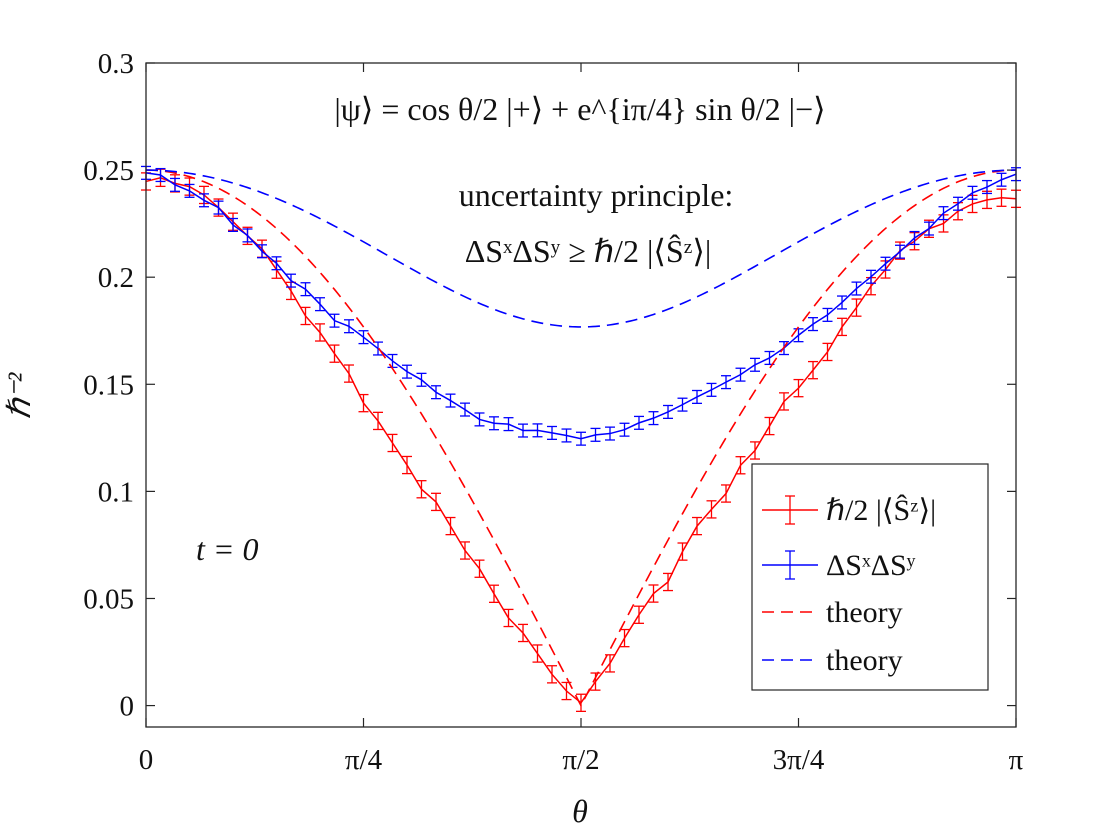 The image size is (1120, 840). Describe the element at coordinates (116, 492) in the screenshot. I see `y-tick-label: 0.1` at that location.